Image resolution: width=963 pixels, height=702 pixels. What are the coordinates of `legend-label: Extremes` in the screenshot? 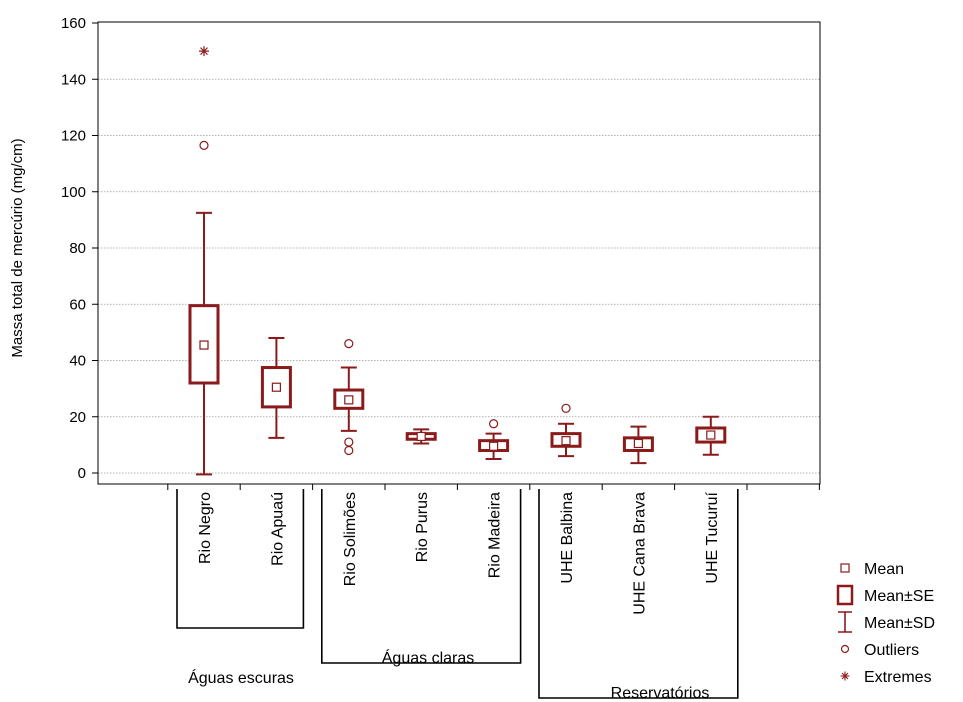 It's located at (898, 677).